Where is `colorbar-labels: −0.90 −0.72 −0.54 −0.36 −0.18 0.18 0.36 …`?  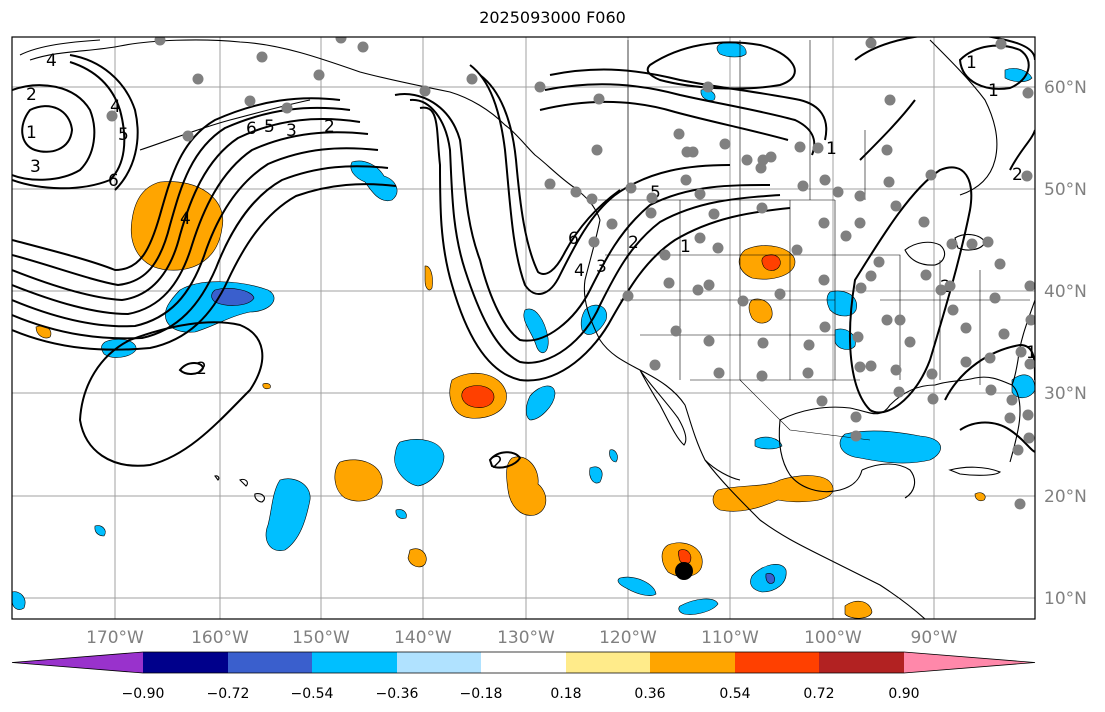
colorbar-labels: −0.90 −0.72 −0.54 −0.36 −0.18 0.18 0.36 … is located at coordinates (521, 694).